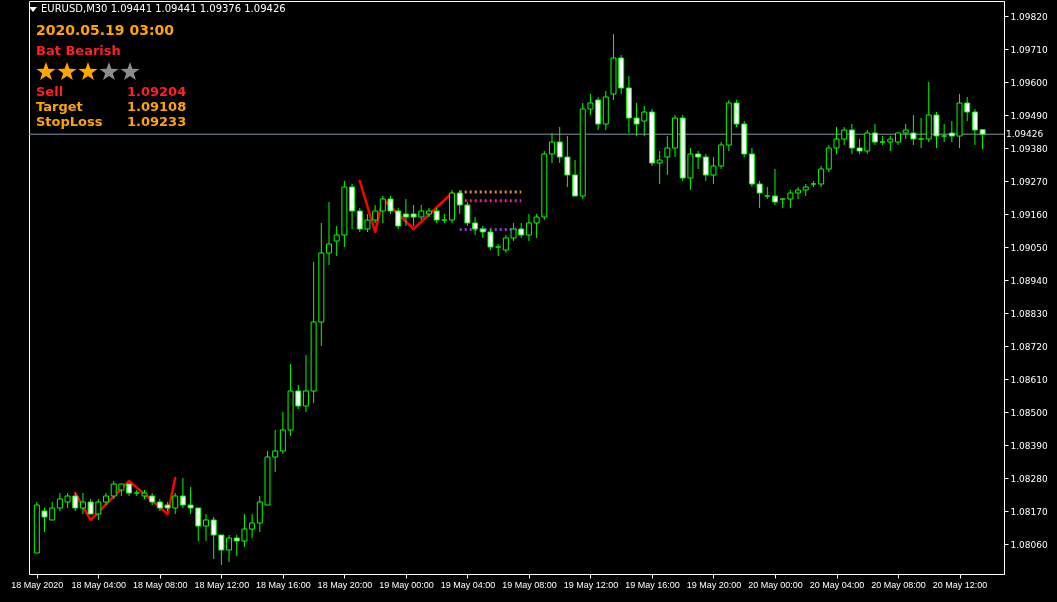 The height and width of the screenshot is (602, 1057). Describe the element at coordinates (1029, 115) in the screenshot. I see `y-tick-label: 1.09490` at that location.